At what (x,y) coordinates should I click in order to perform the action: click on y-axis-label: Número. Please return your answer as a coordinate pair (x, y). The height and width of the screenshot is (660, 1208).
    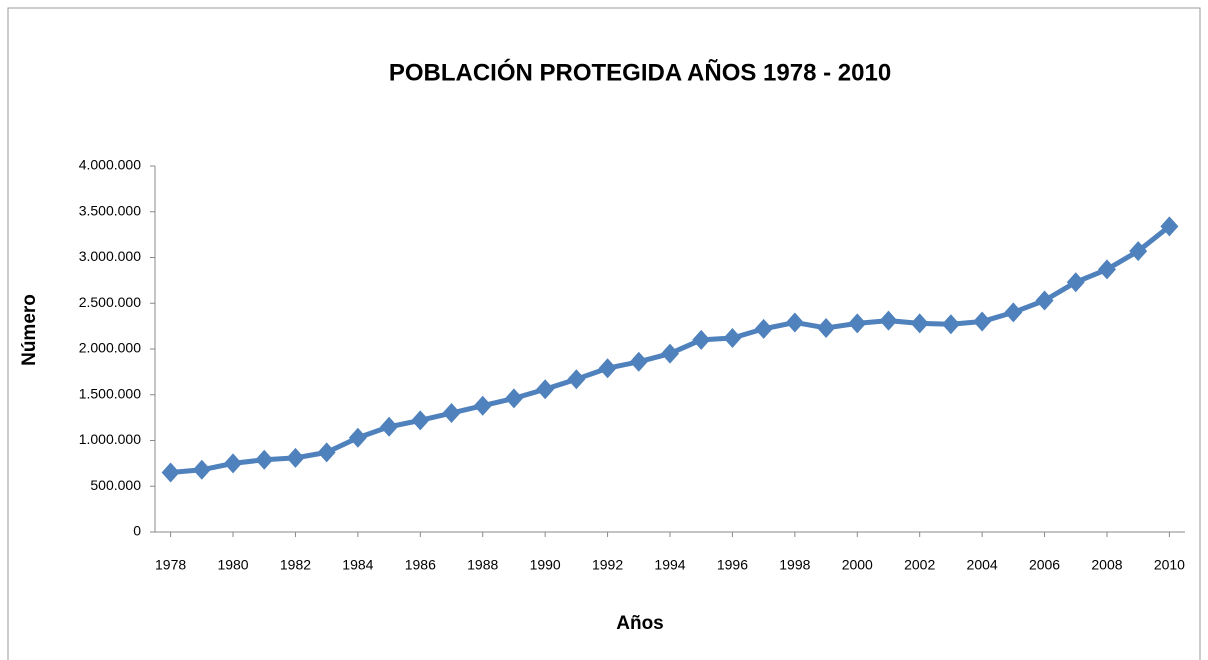
    Looking at the image, I should click on (29, 330).